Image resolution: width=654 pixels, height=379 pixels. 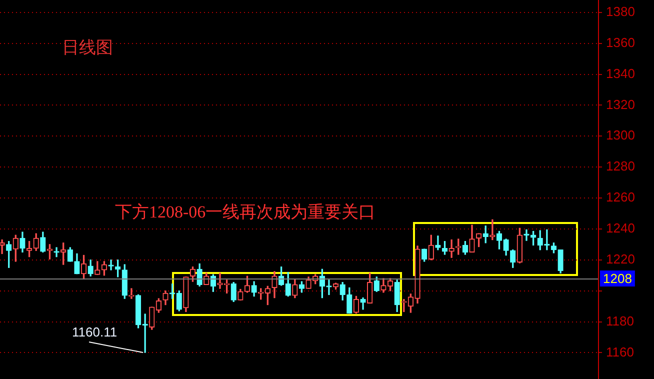 What do you see at coordinates (620, 42) in the screenshot?
I see `y-tick-label: 1360` at bounding box center [620, 42].